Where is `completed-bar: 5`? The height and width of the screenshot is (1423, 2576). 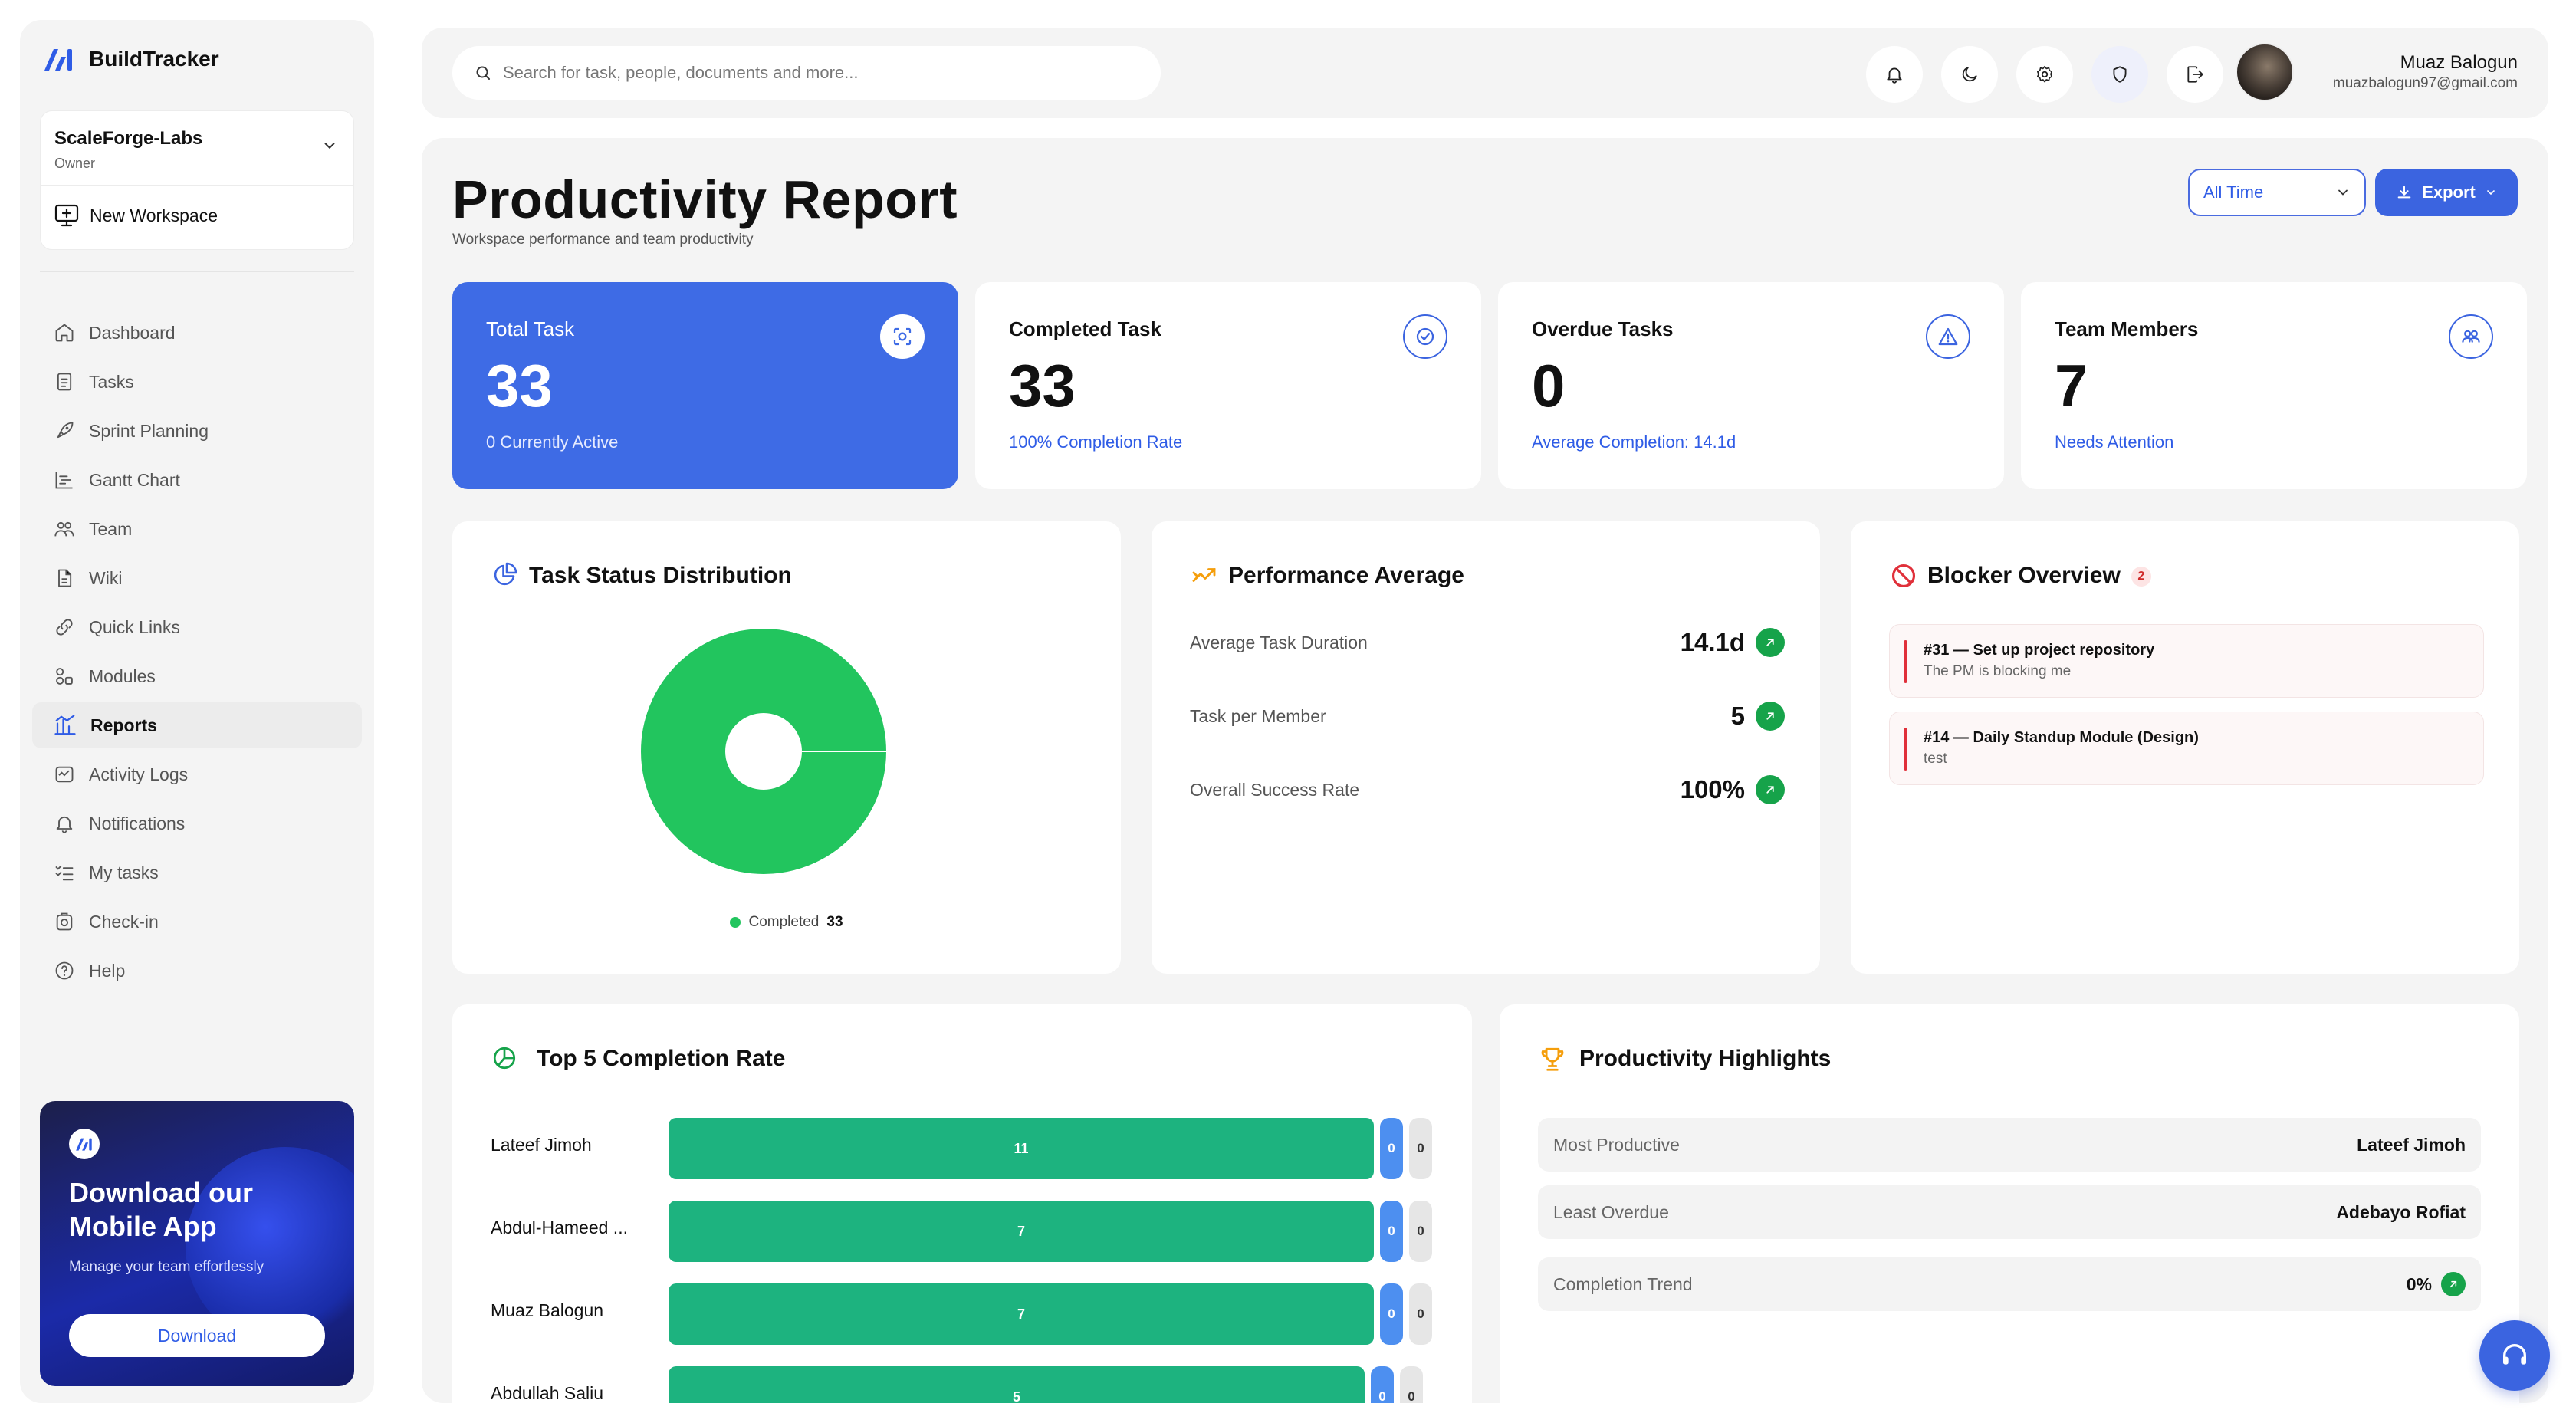 completed-bar: 5 is located at coordinates (1017, 1384).